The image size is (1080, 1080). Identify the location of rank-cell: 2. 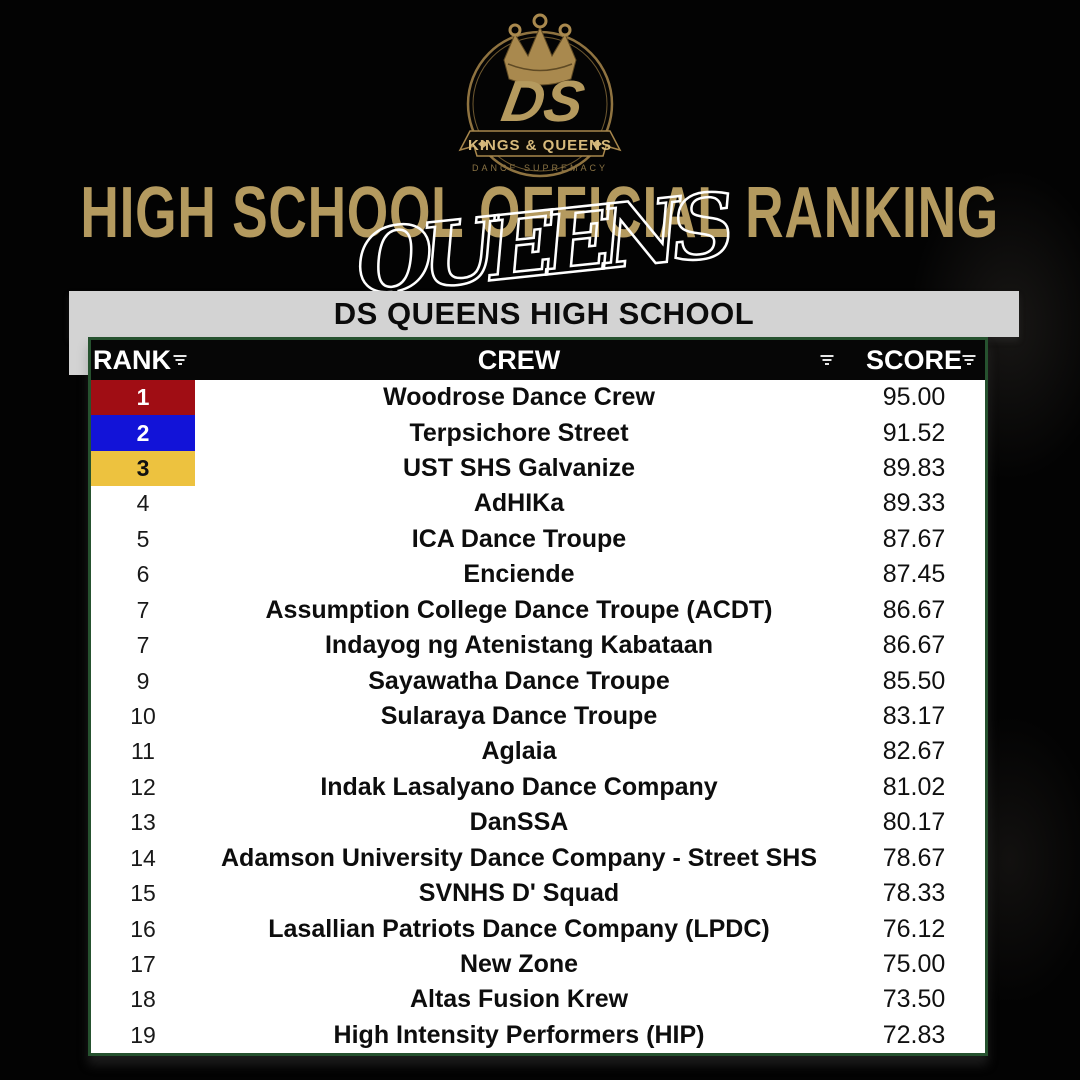
(143, 433).